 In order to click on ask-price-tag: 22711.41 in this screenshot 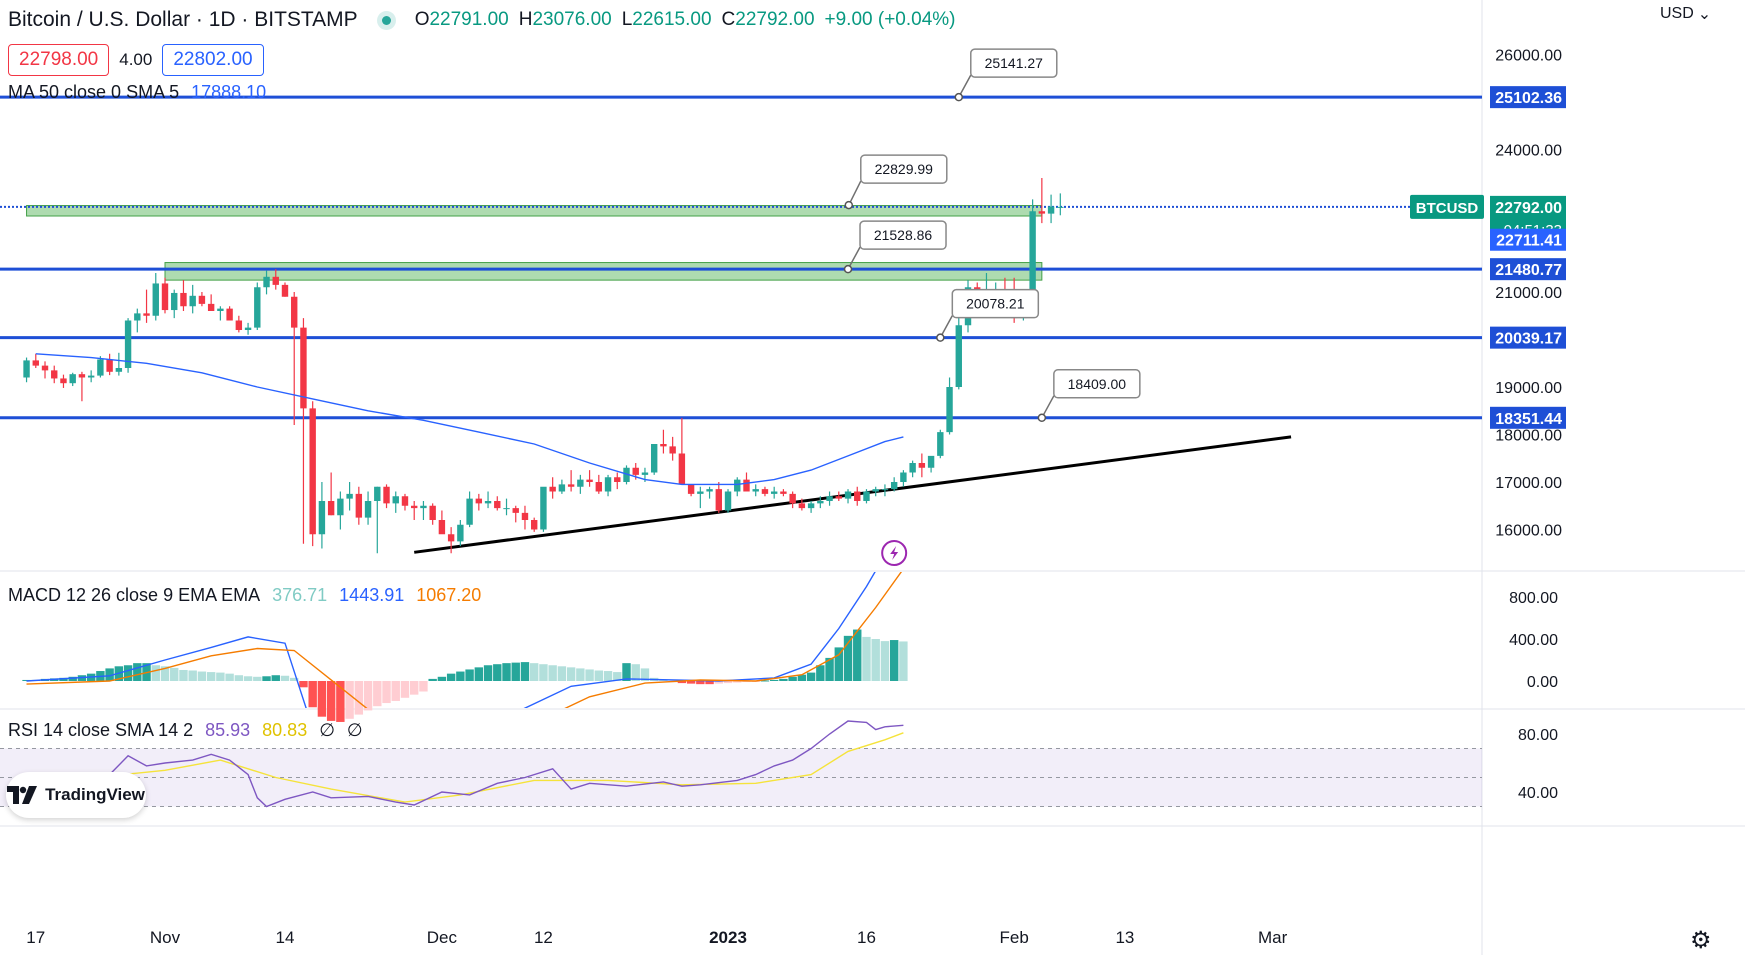, I will do `click(1528, 239)`.